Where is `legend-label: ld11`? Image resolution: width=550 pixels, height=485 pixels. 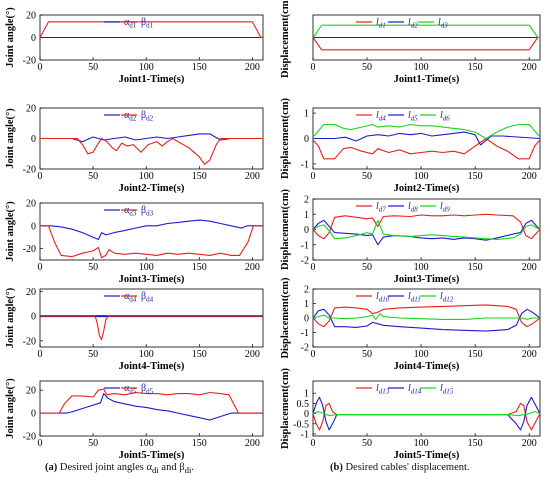 legend-label: ld11 is located at coordinates (414, 297).